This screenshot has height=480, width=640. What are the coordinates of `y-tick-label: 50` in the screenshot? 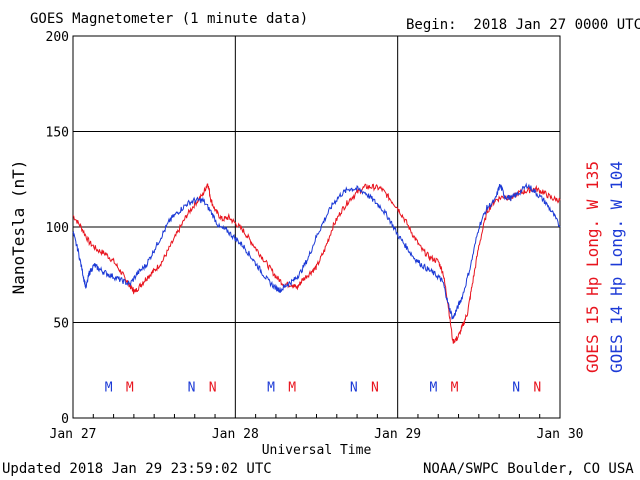 It's located at (61, 324).